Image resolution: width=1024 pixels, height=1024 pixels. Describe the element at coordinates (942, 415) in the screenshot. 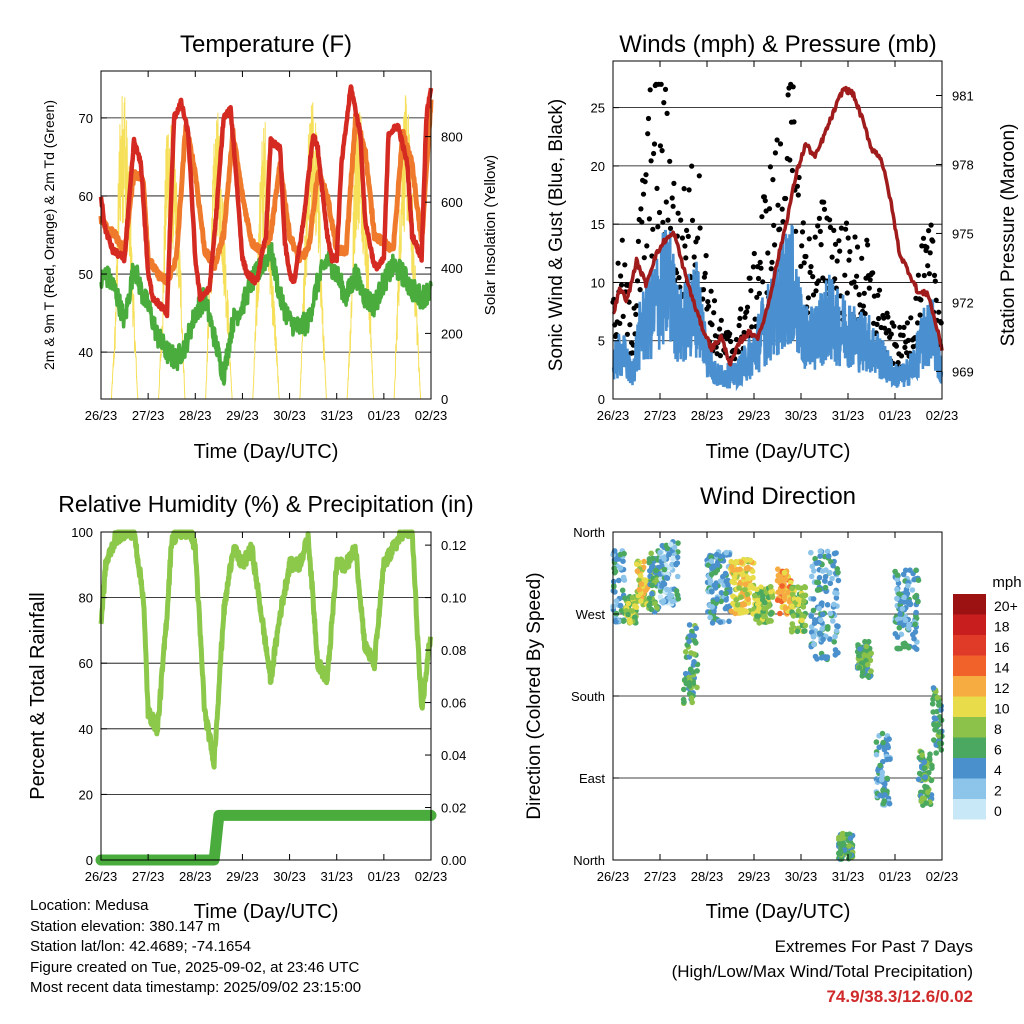

I see `x-tick-label: 02/23` at that location.